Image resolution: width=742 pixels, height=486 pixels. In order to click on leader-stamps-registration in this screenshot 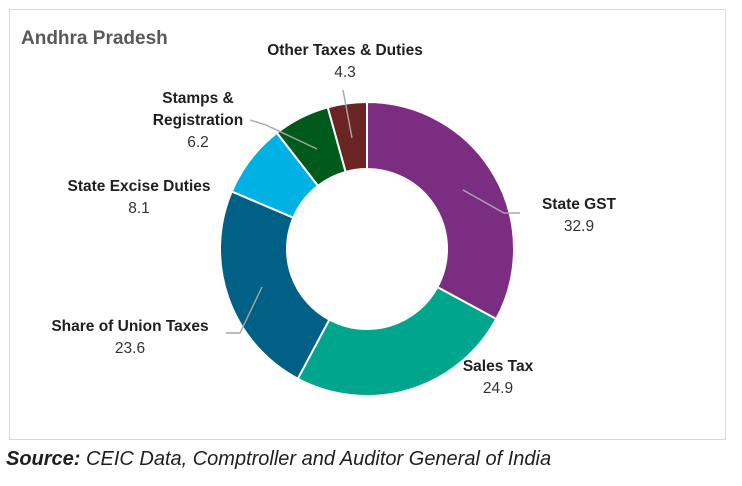, I will do `click(283, 134)`.